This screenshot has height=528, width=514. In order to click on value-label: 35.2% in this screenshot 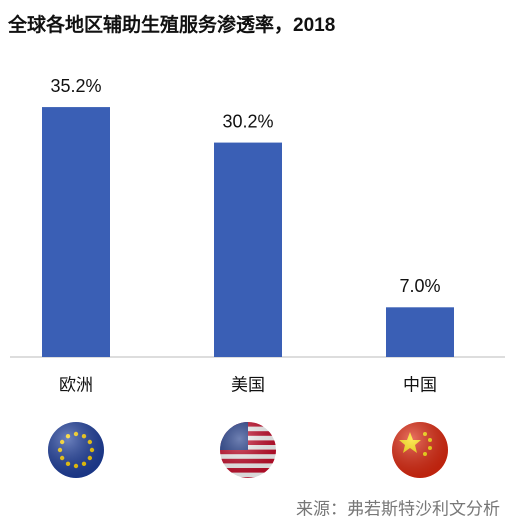, I will do `click(75, 86)`.